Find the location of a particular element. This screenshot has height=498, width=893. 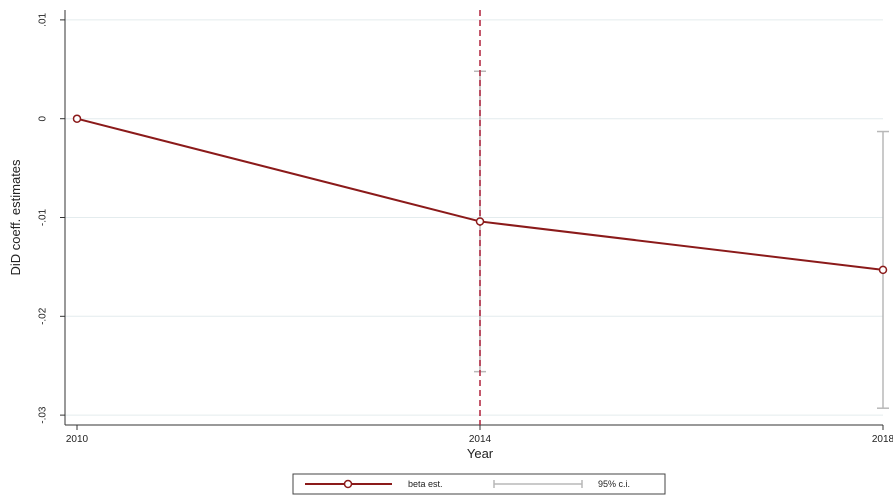

x-tick-label: 2010 is located at coordinates (77, 439).